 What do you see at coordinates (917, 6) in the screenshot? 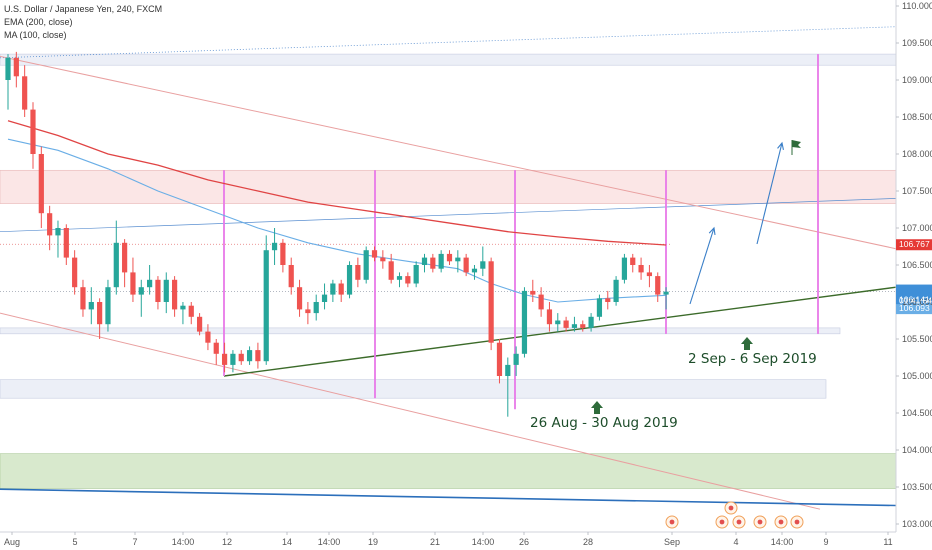
I see `y-tick-label: 110.000` at bounding box center [917, 6].